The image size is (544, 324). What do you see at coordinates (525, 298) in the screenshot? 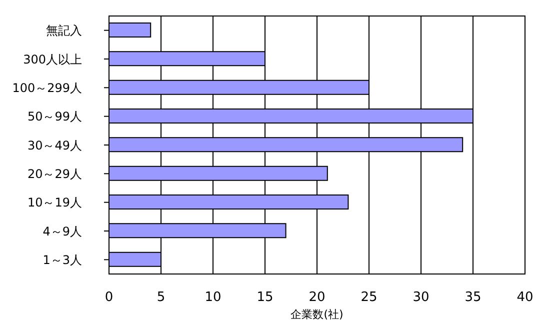
I see `x-tick-label: 40` at bounding box center [525, 298].